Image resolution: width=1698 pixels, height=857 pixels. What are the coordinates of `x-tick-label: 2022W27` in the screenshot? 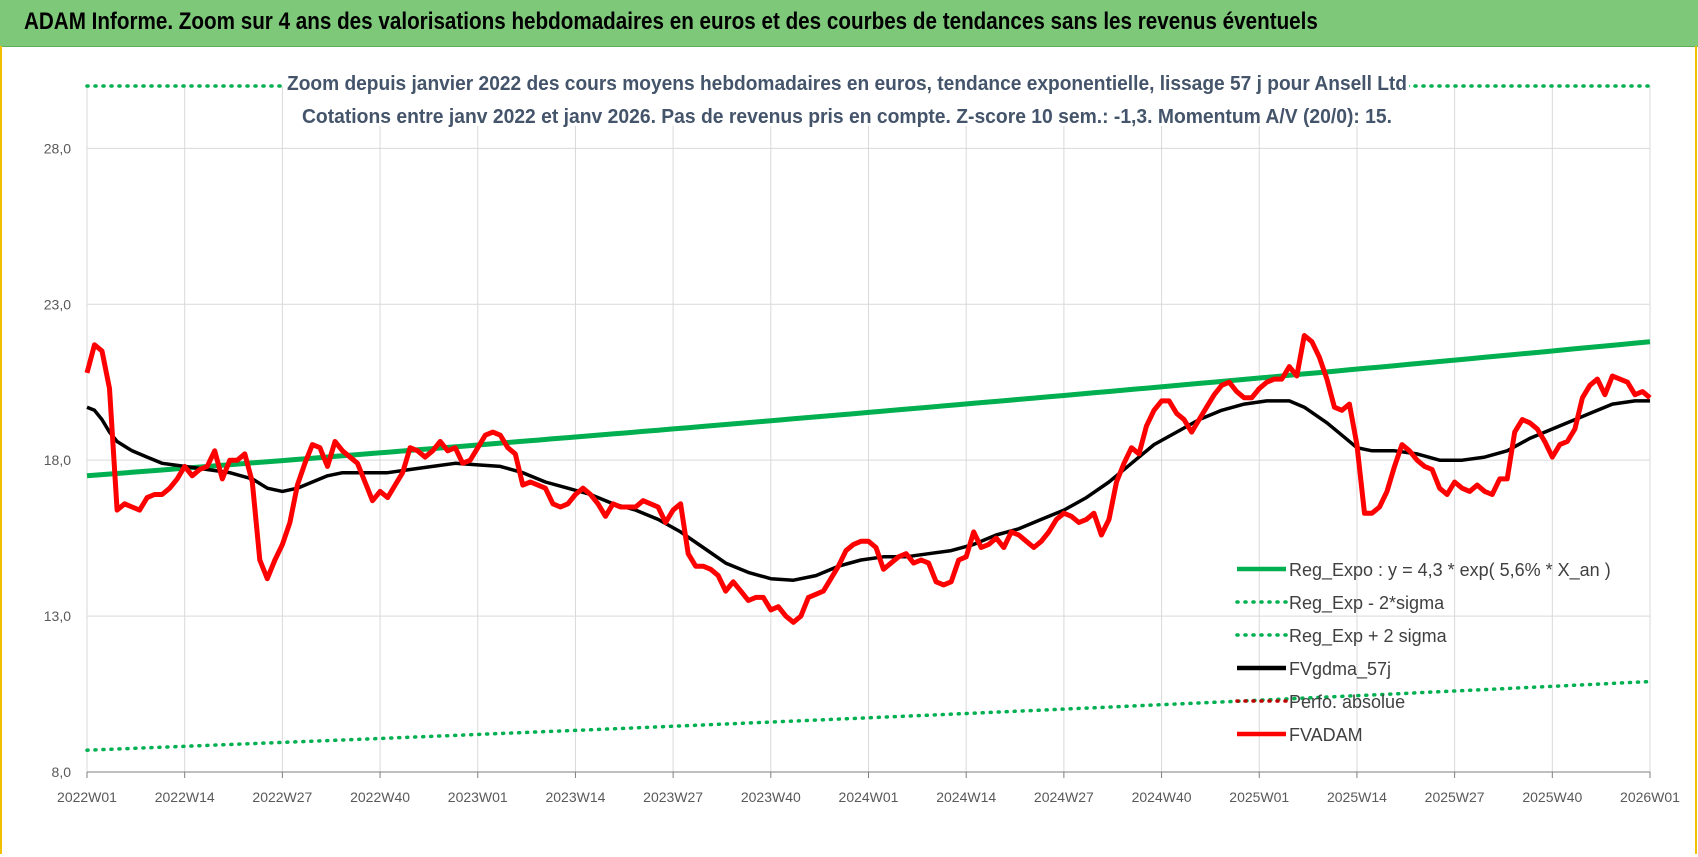 It's located at (282, 797).